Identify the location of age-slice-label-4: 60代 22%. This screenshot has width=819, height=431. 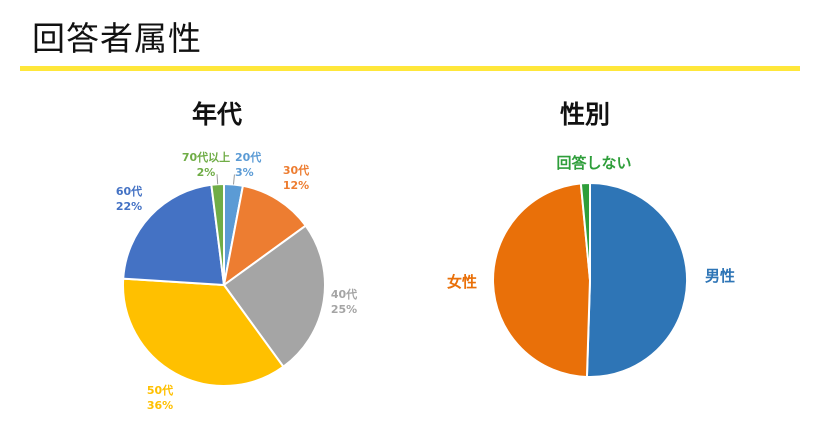
(129, 198).